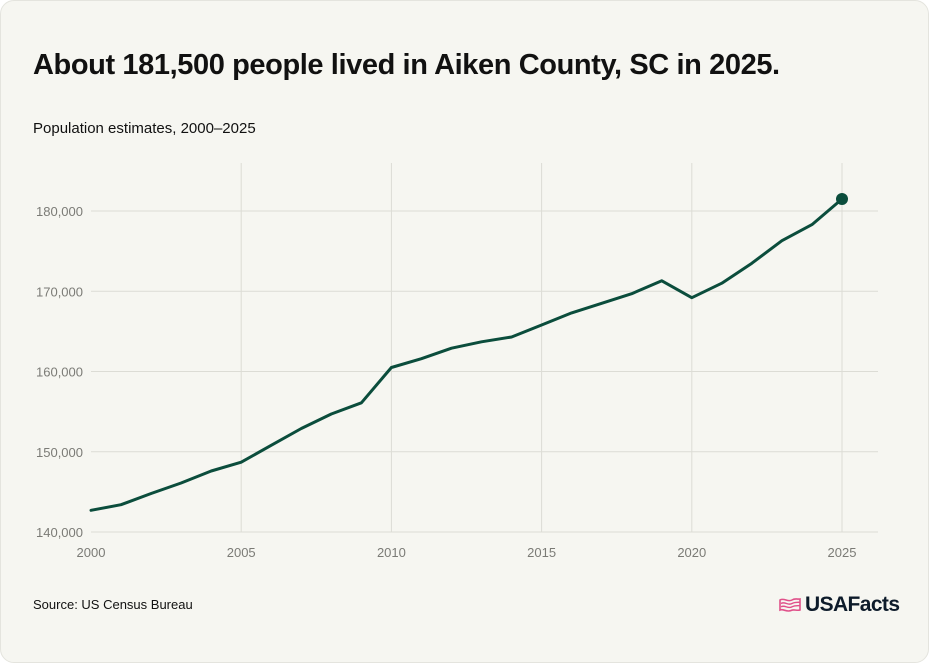 Image resolution: width=929 pixels, height=663 pixels. What do you see at coordinates (59, 211) in the screenshot?
I see `y-tick-label: 180,000` at bounding box center [59, 211].